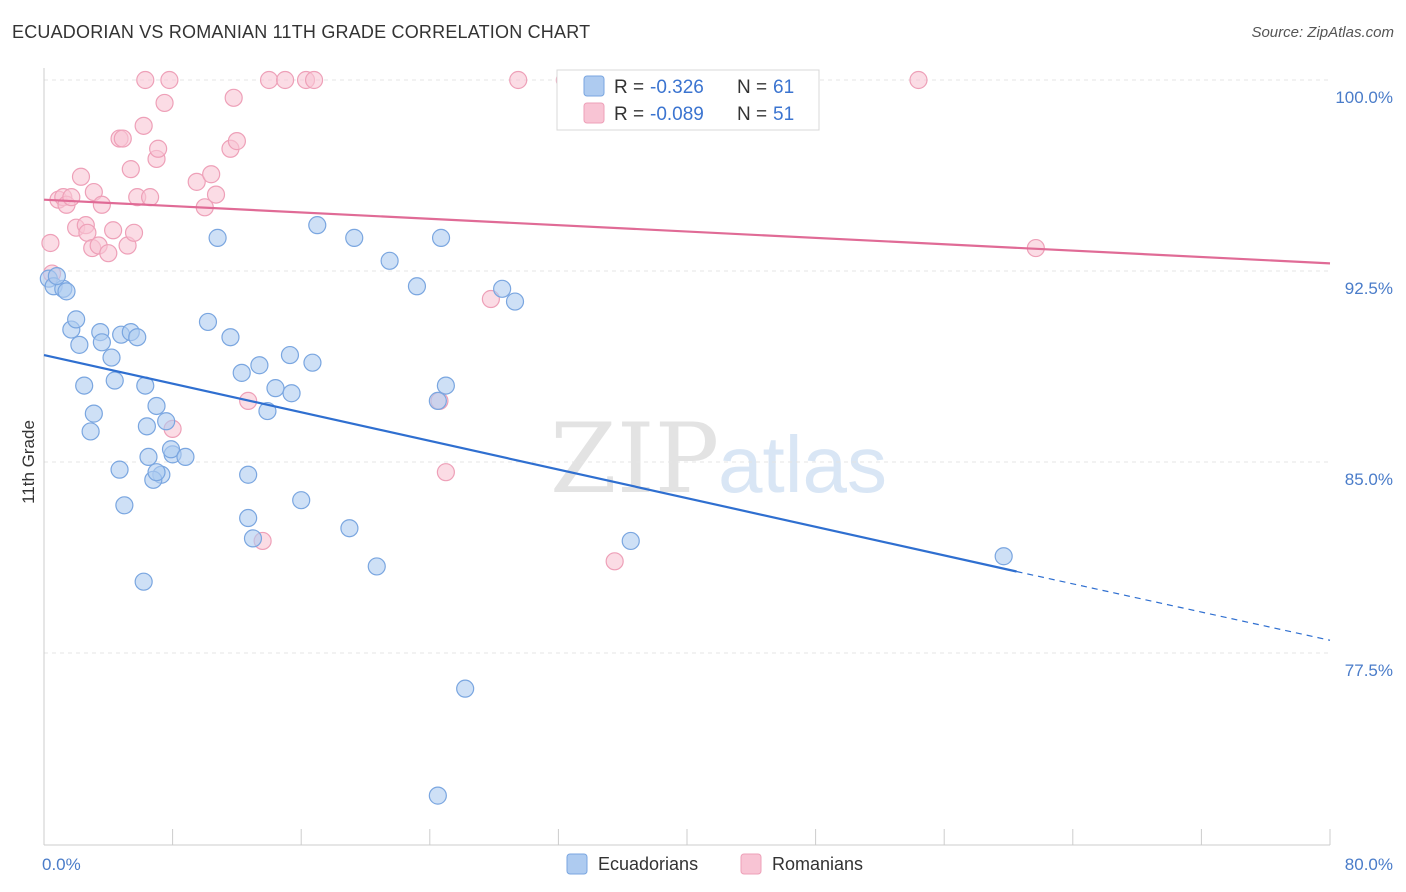 This screenshot has width=1406, height=892. What do you see at coordinates (783, 114) in the screenshot?
I see `legend-n-value-romanians: 51` at bounding box center [783, 114].